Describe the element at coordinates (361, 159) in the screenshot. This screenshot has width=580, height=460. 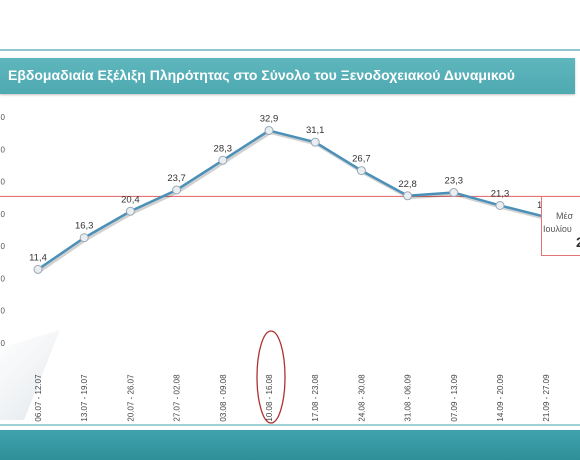
I see `data-label: 26,7` at that location.